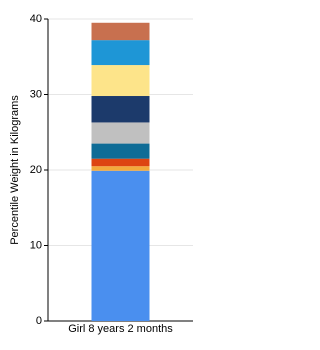 Image resolution: width=320 pixels, height=350 pixels. I want to click on y-tick-label: 40, so click(36, 19).